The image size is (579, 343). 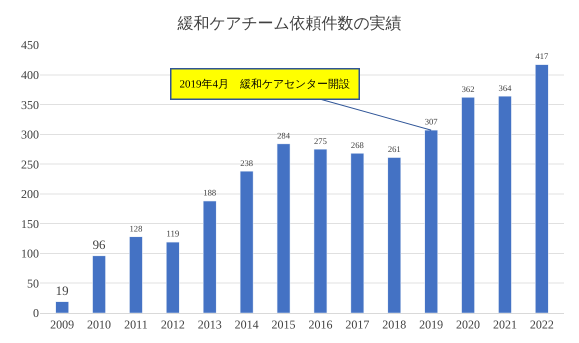 What do you see at coordinates (209, 193) in the screenshot?
I see `data-label: 188` at bounding box center [209, 193].